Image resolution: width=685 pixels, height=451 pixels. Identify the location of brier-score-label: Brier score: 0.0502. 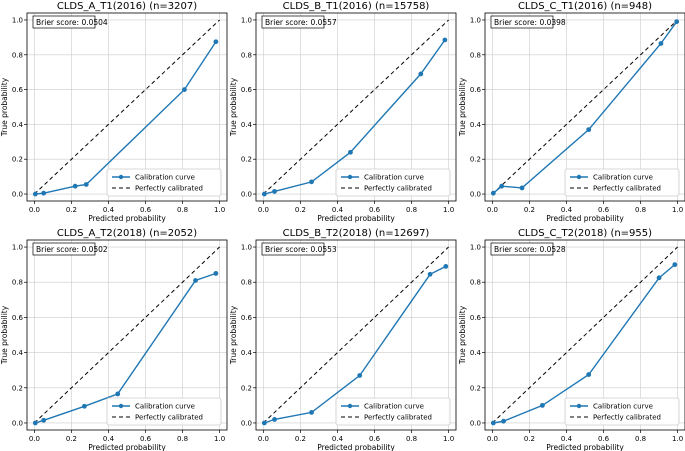
(72, 249).